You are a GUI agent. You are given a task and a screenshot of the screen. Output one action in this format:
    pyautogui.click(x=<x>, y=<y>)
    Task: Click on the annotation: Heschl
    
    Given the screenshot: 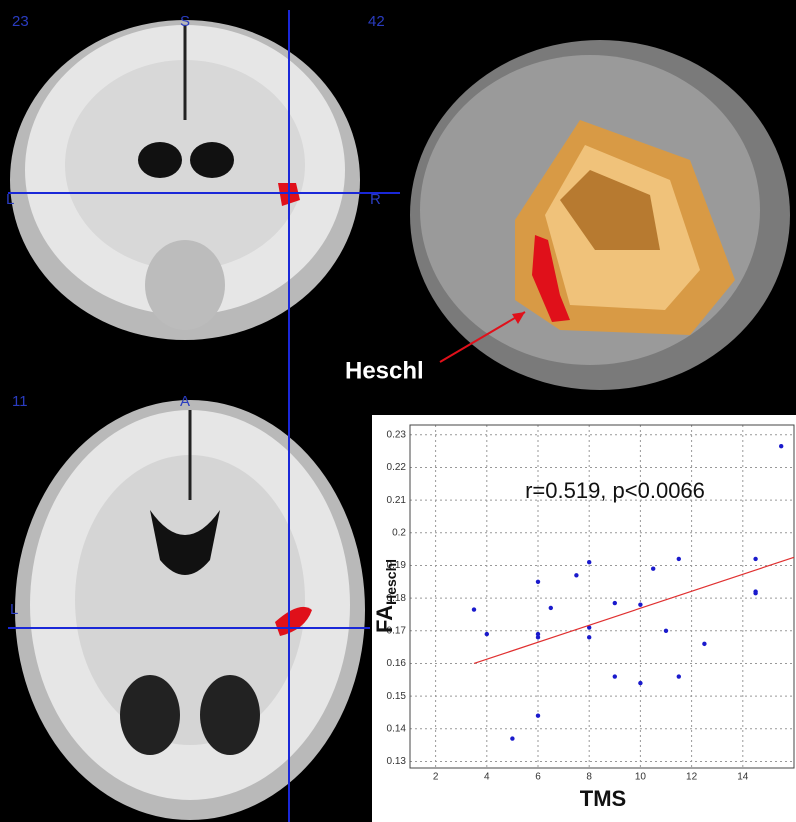 What is the action you would take?
    pyautogui.click(x=384, y=370)
    